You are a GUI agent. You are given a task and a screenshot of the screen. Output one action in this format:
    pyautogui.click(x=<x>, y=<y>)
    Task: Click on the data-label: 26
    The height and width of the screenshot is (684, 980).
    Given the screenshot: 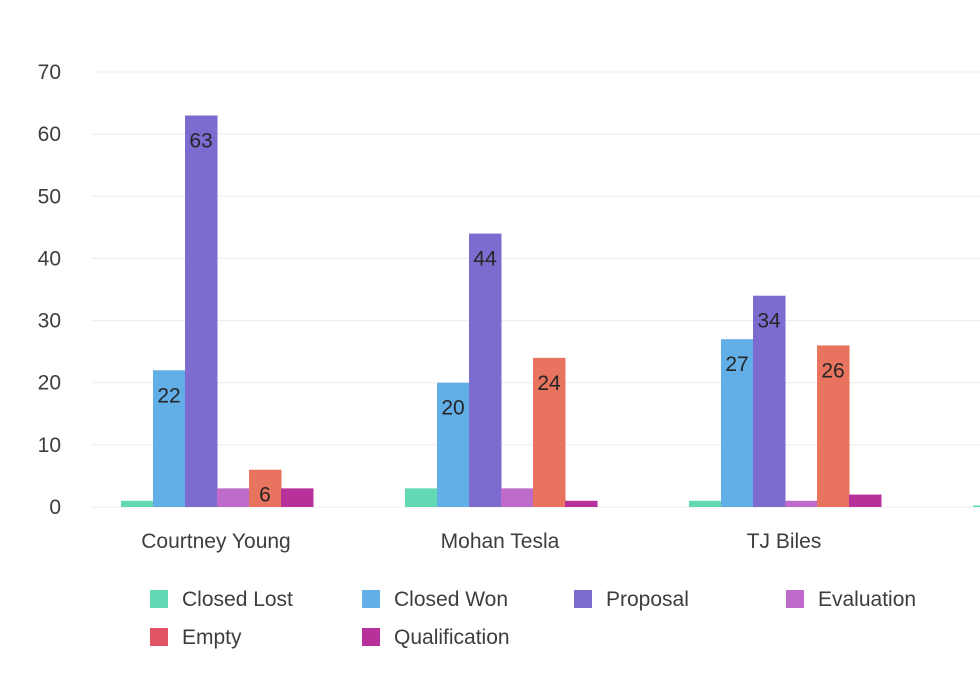 What is the action you would take?
    pyautogui.click(x=832, y=370)
    